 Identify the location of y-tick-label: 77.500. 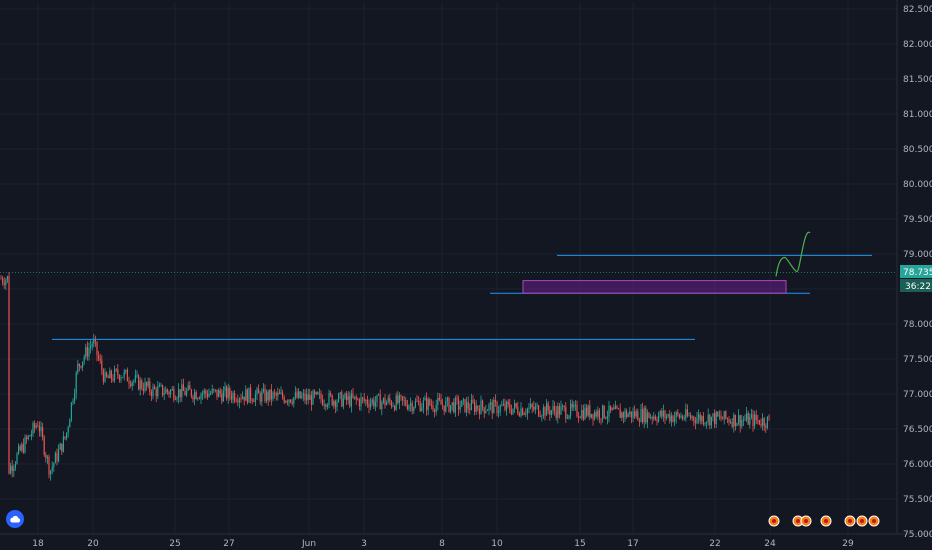
(917, 360).